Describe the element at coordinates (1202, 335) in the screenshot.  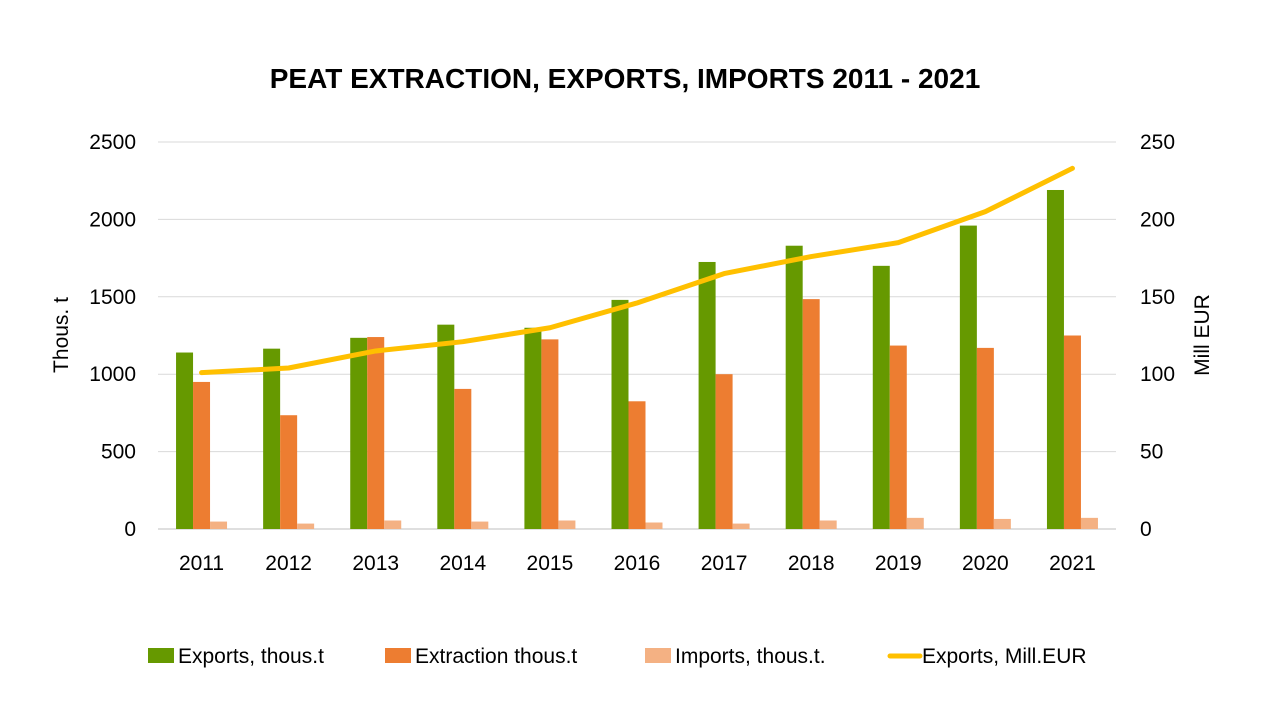
I see `right-axis-label: Mill EUR` at that location.